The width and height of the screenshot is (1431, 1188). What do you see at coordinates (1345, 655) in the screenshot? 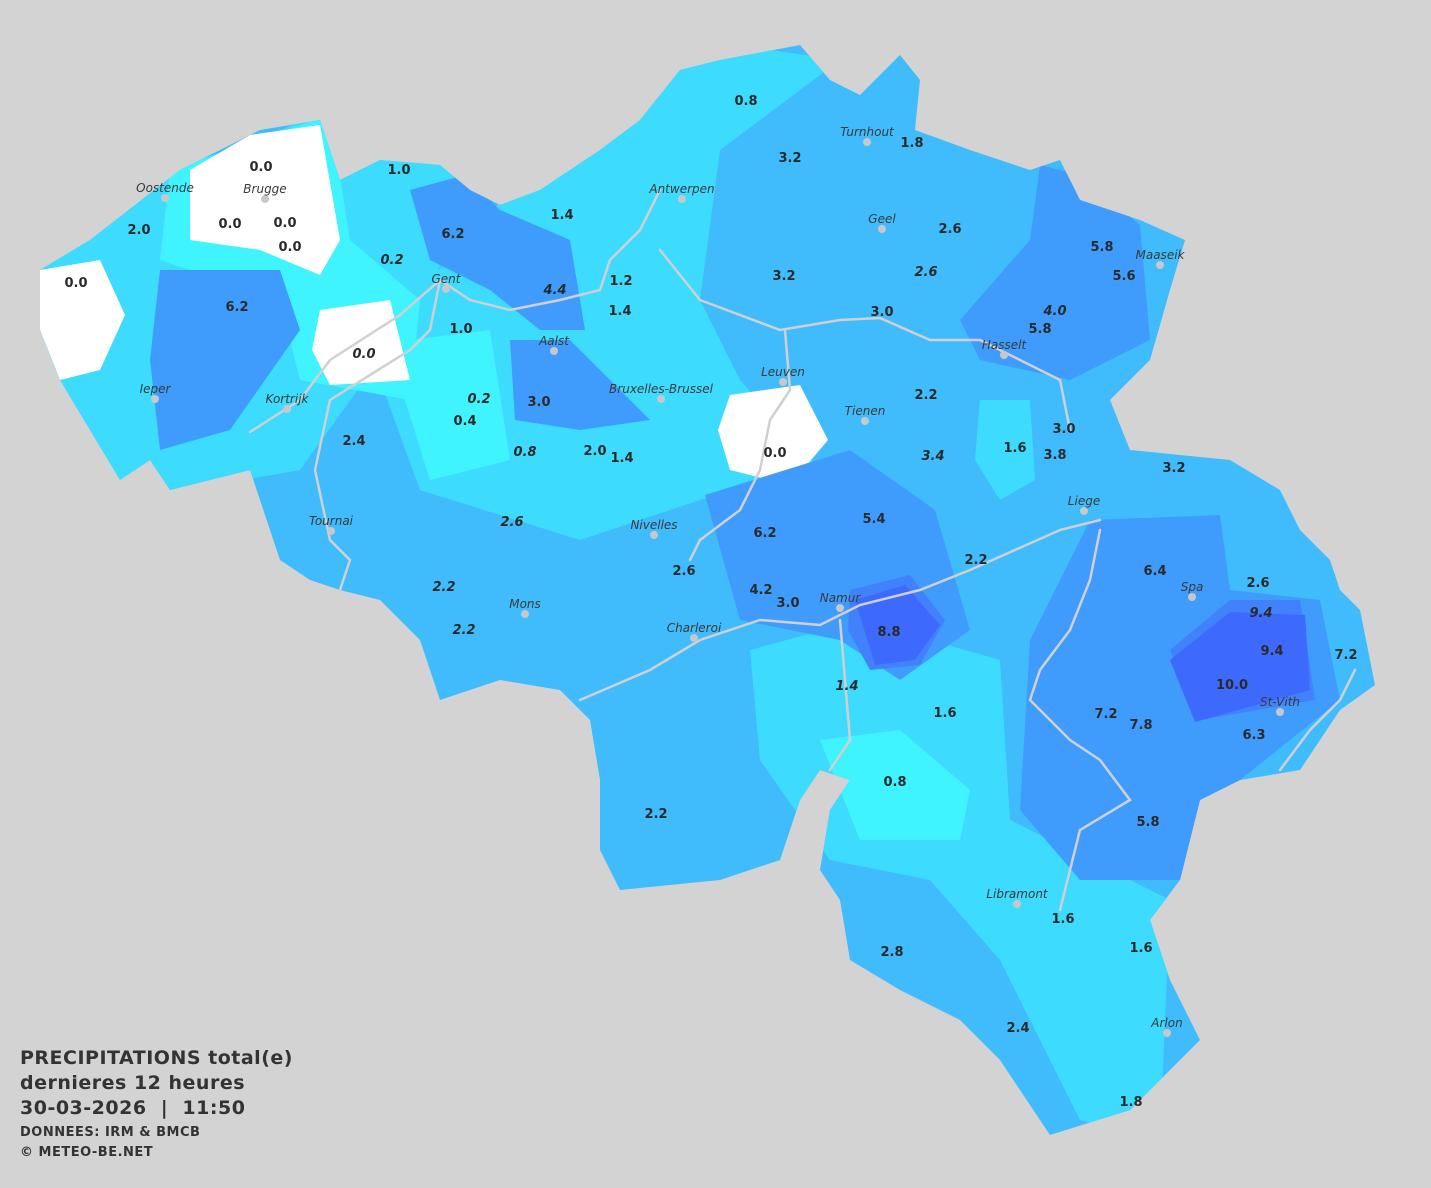
I see `station-value: 7.2` at bounding box center [1345, 655].